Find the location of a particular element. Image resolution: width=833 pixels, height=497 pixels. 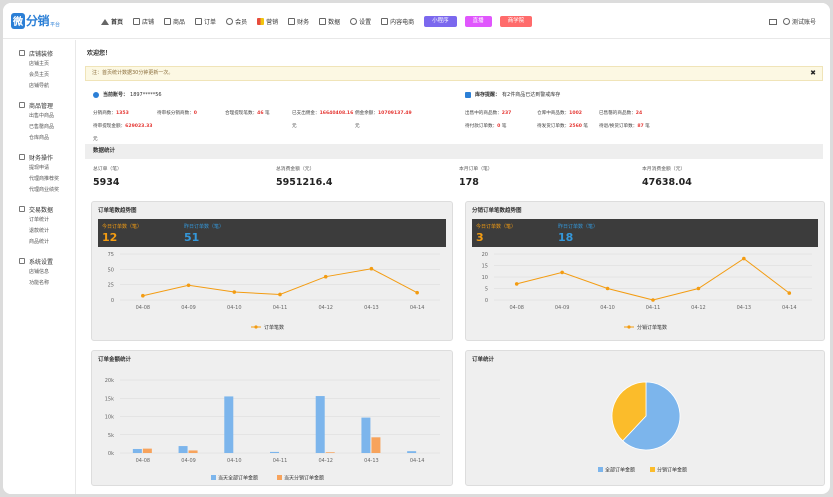

goods-icon is located at coordinates (168, 21).